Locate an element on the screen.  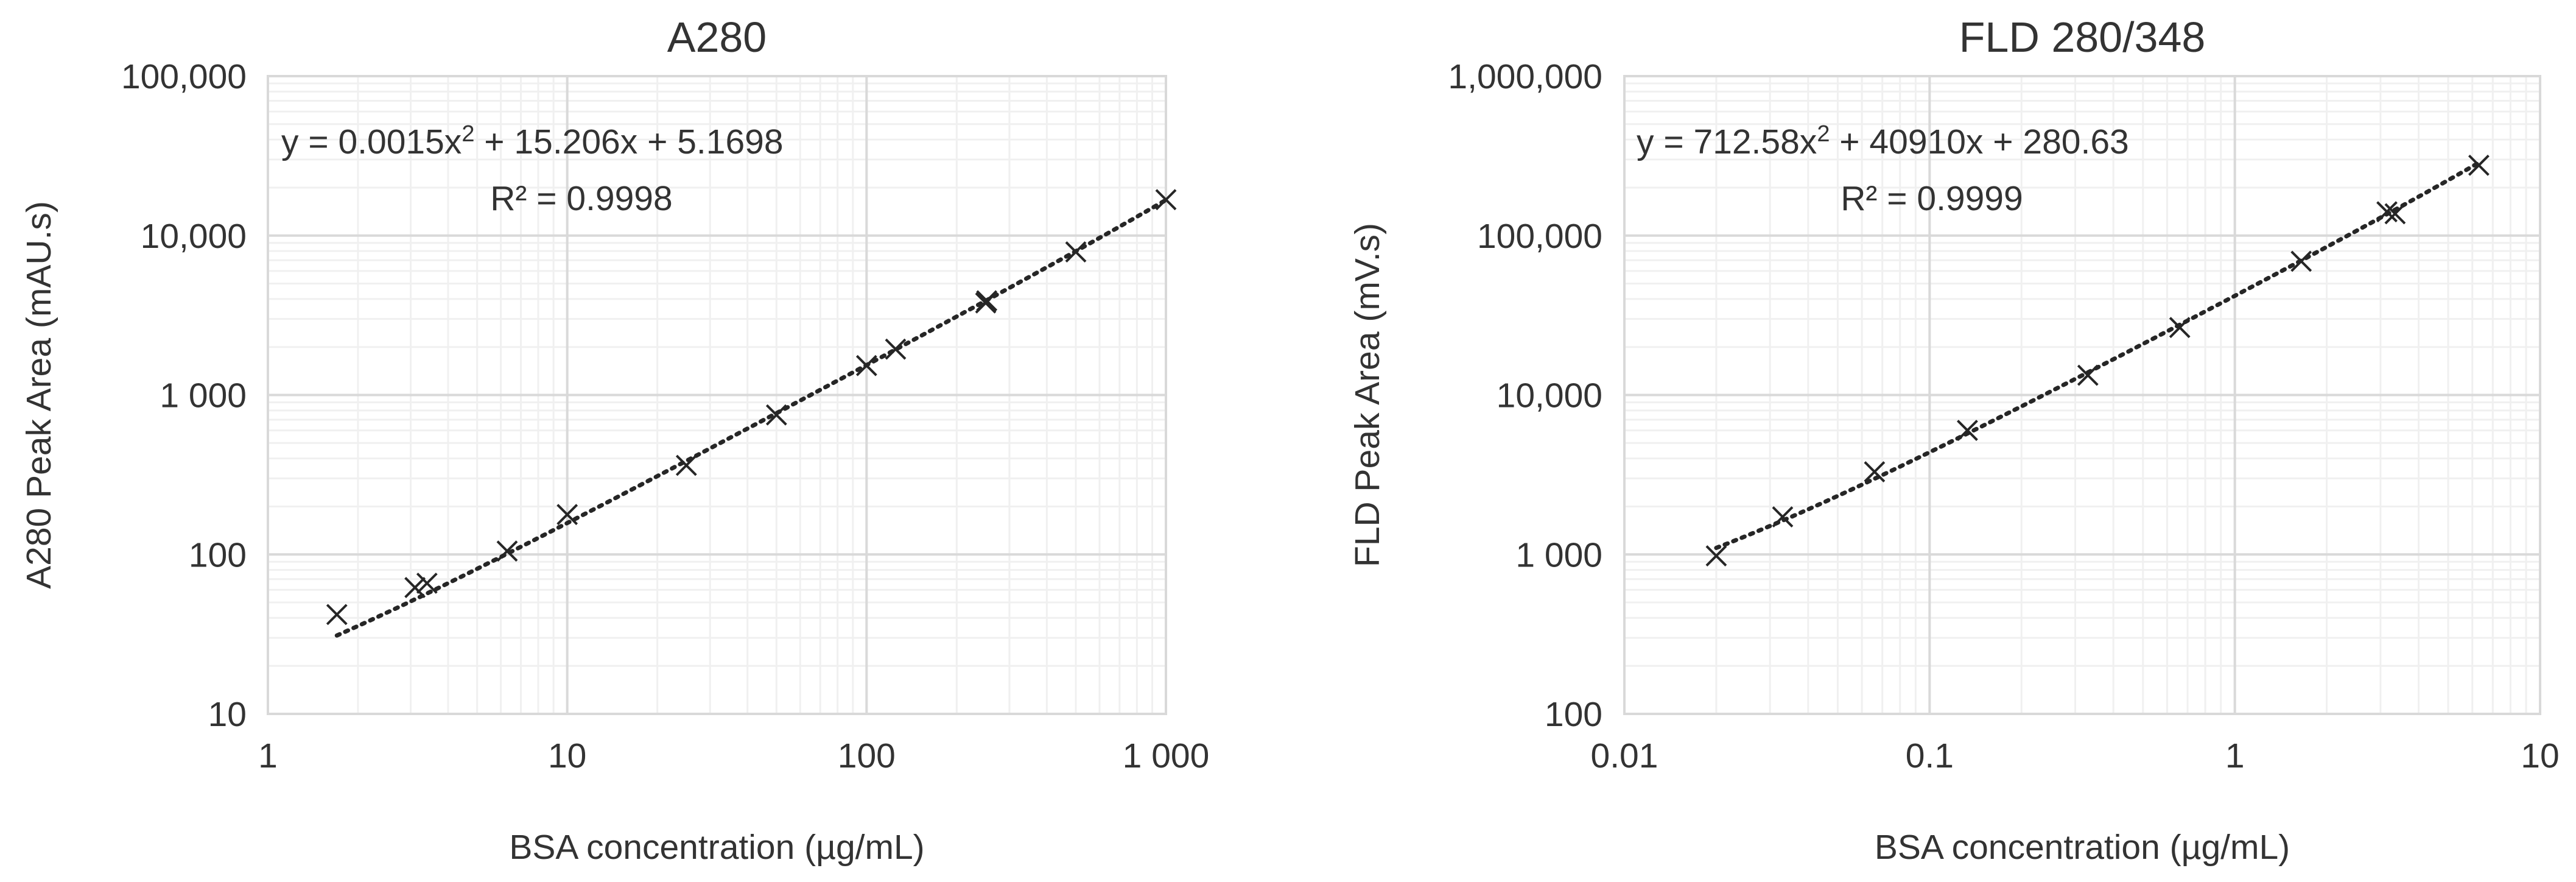
trendline-equation: y = 0.0015x2 + 15.206x + 5.1698 is located at coordinates (532, 141).